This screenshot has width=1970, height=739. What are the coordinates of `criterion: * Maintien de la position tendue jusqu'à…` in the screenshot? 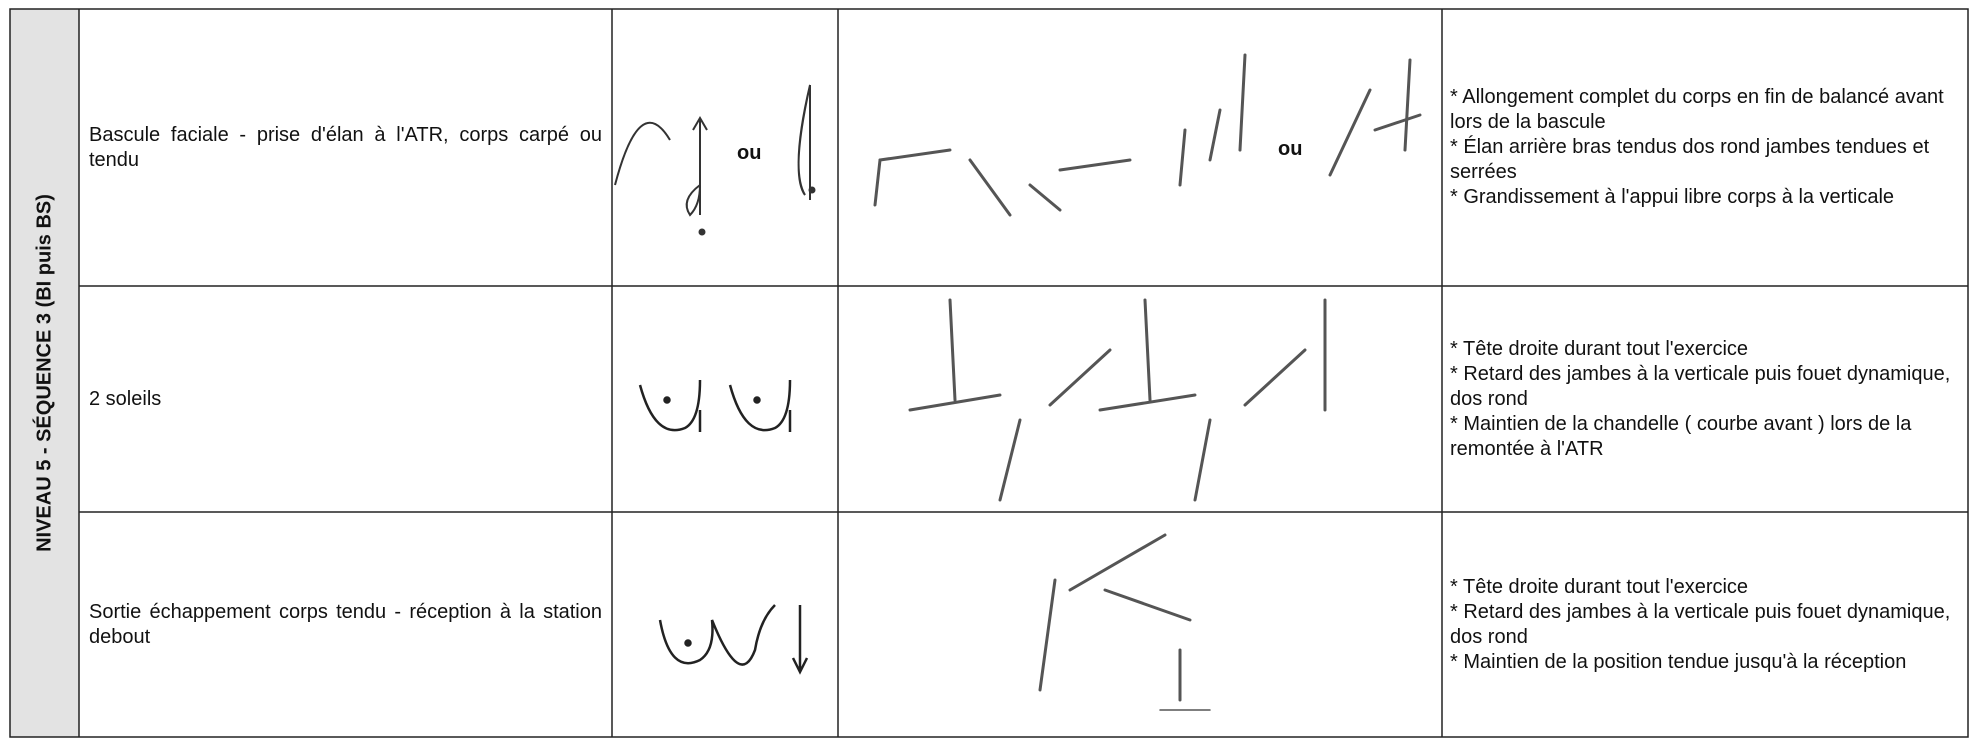 It's located at (1678, 661).